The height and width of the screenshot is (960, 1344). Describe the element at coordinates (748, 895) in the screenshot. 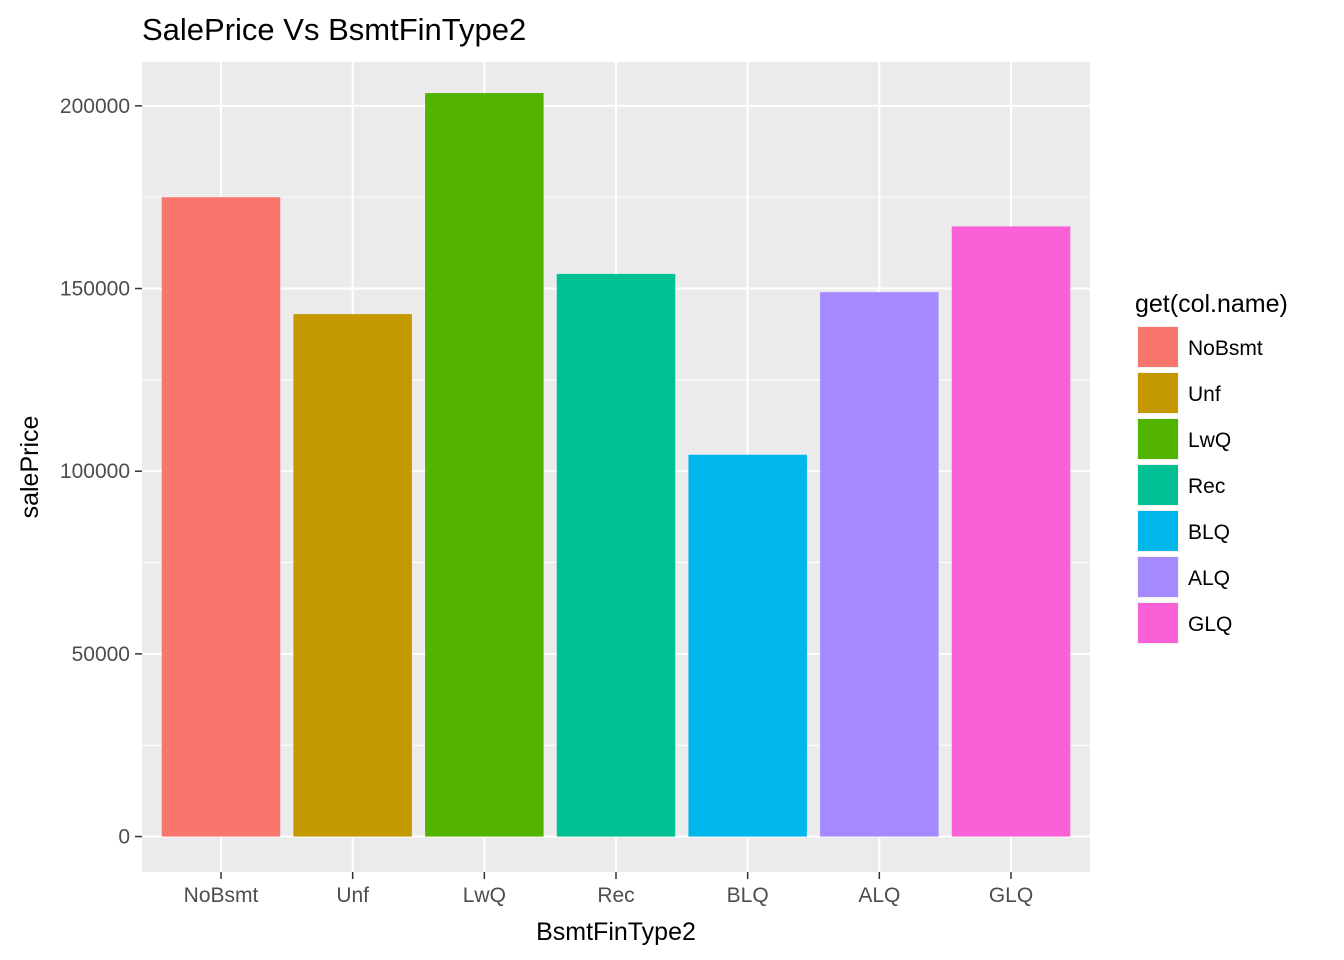

I see `x-tick-label: BLQ` at that location.